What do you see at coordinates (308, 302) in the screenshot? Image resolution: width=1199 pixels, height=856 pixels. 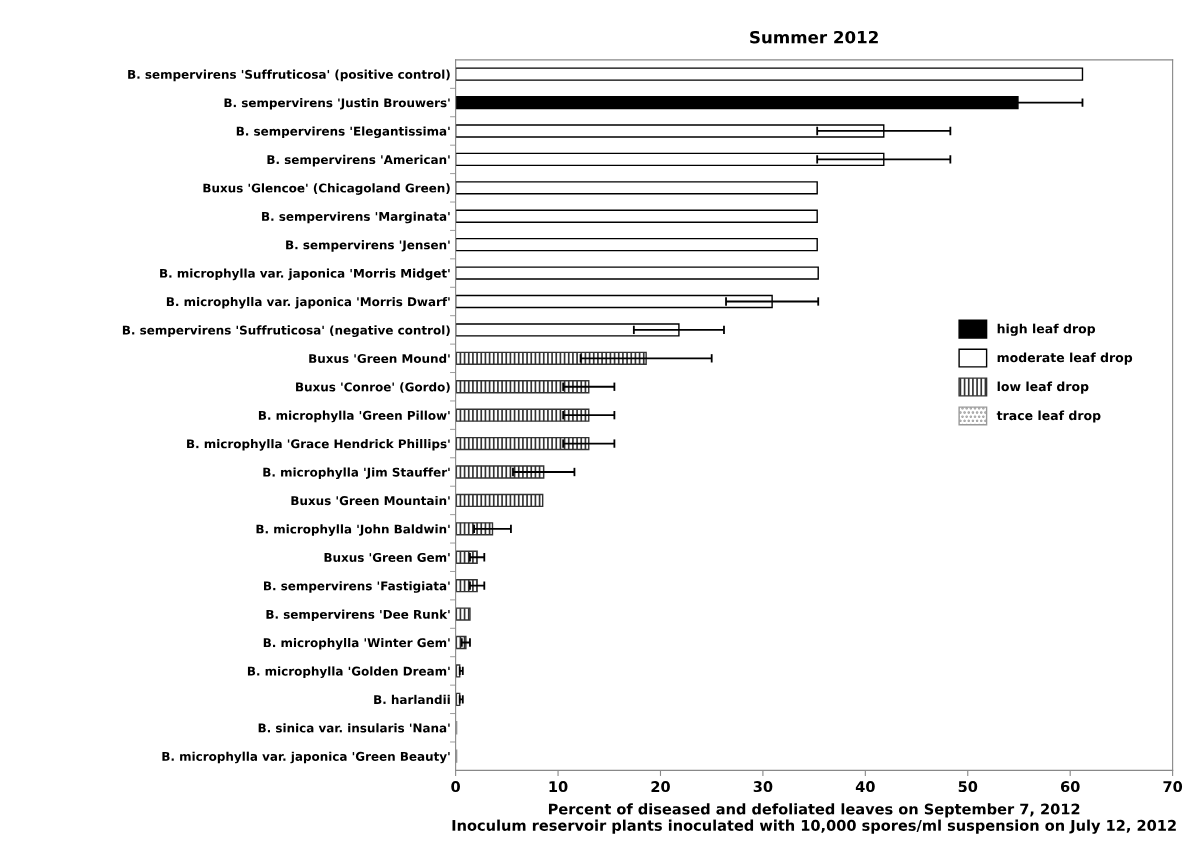 I see `y-tick-label: B. microphylla var. japonica 'Morris Dwarf'` at bounding box center [308, 302].